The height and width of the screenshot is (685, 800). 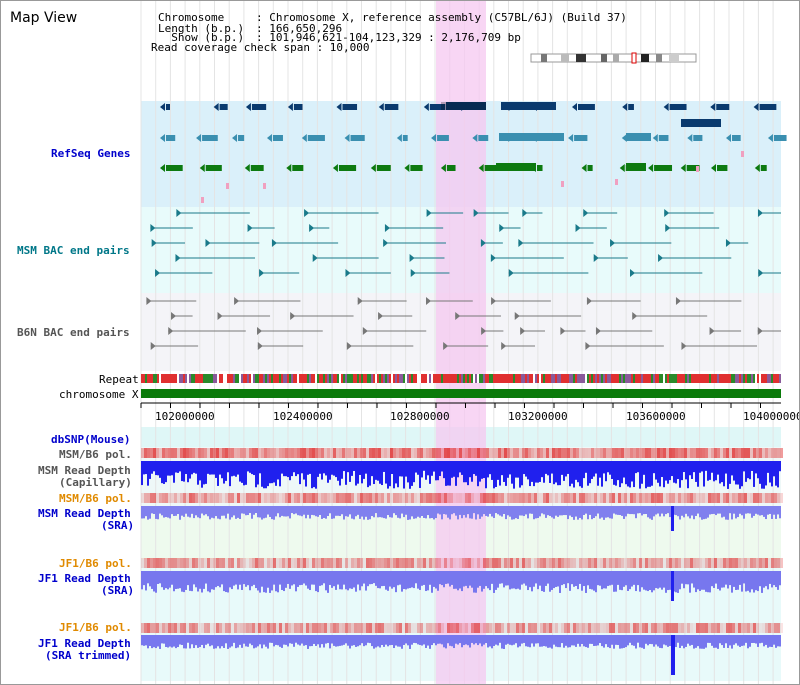 I want to click on track-label-msm-depth-sra: MSM Read Depth, so click(x=84, y=513).